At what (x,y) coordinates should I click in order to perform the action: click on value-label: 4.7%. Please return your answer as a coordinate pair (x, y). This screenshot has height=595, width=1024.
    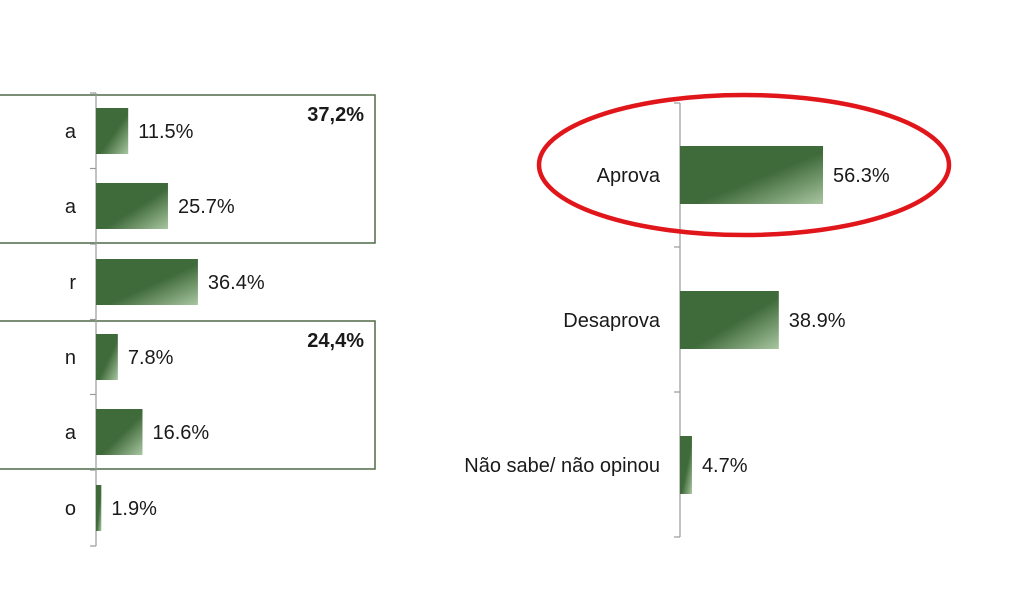
    Looking at the image, I should click on (725, 466).